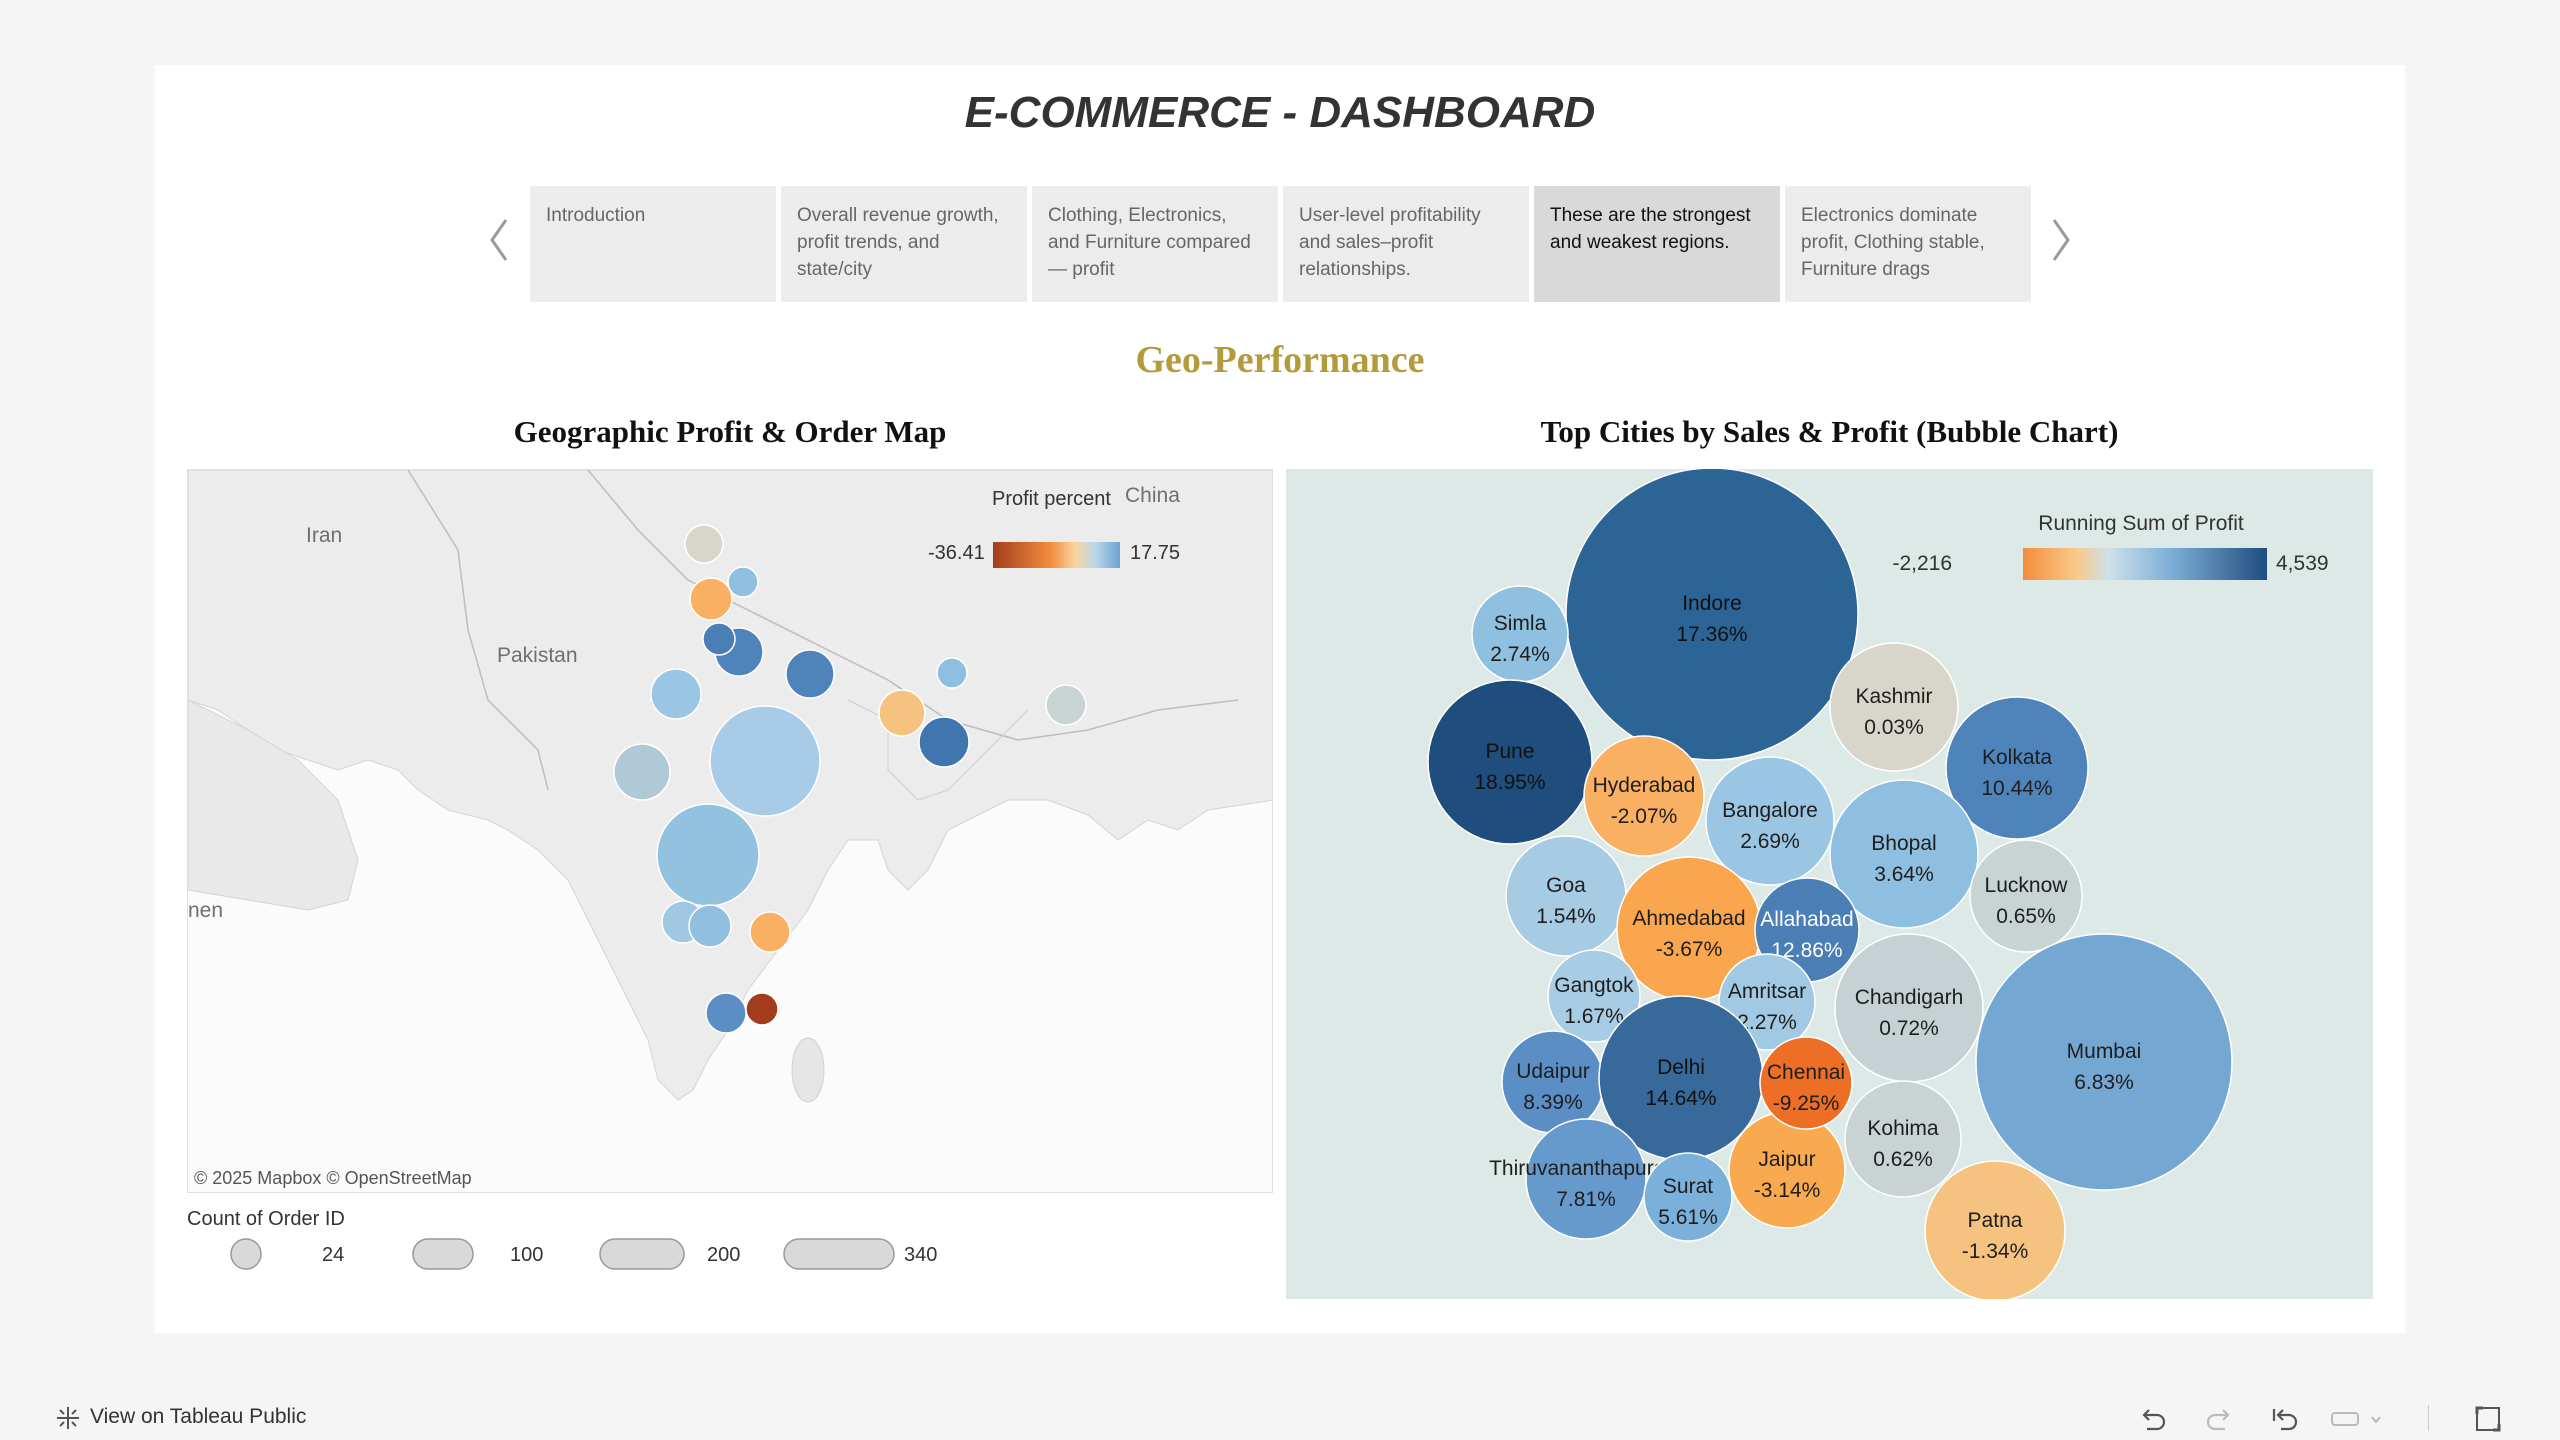 Image resolution: width=2560 pixels, height=1440 pixels. Describe the element at coordinates (1051, 499) in the screenshot. I see `map-color-legend-title: Profit percent` at that location.